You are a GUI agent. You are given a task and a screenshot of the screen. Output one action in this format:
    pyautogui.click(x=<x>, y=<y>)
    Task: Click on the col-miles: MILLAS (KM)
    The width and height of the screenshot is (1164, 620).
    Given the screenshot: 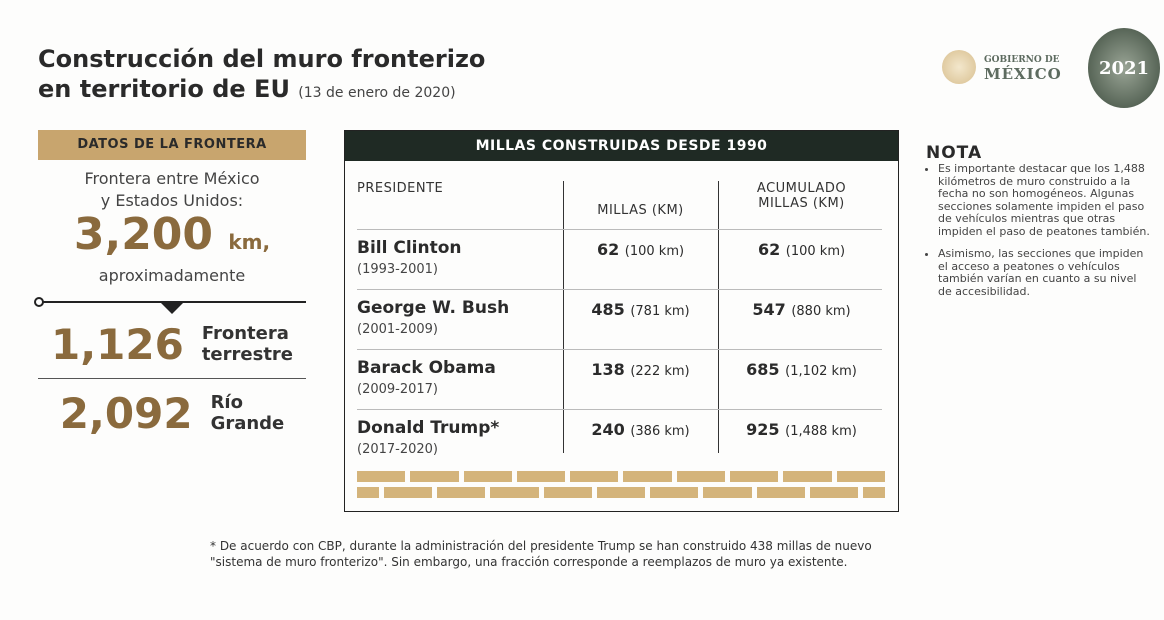 What is the action you would take?
    pyautogui.click(x=640, y=210)
    